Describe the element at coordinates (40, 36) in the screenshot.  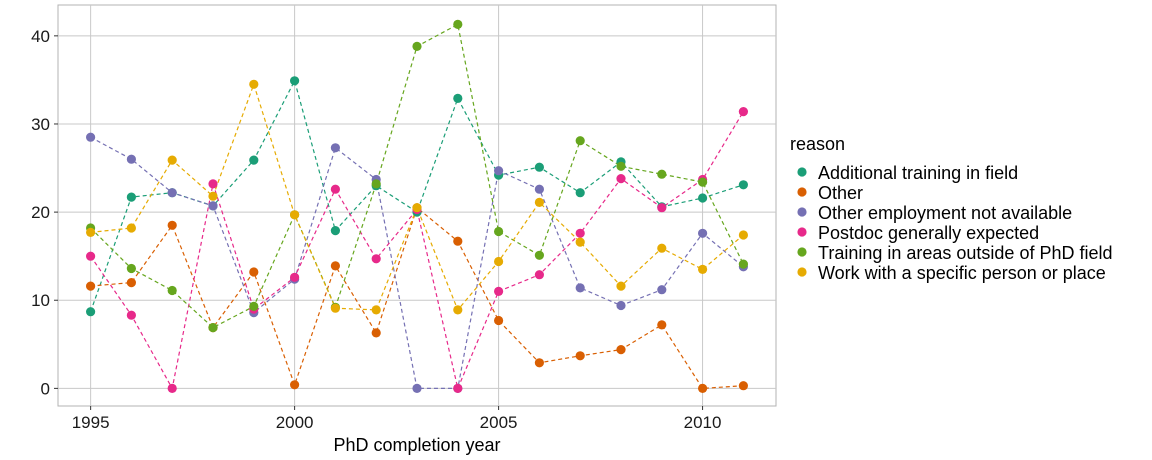
I see `y-tick-label: 40` at that location.